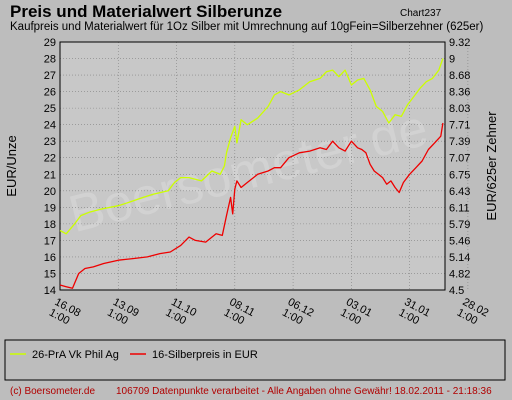 Image resolution: width=512 pixels, height=400 pixels. I want to click on chart-id: Chart237, so click(421, 13).